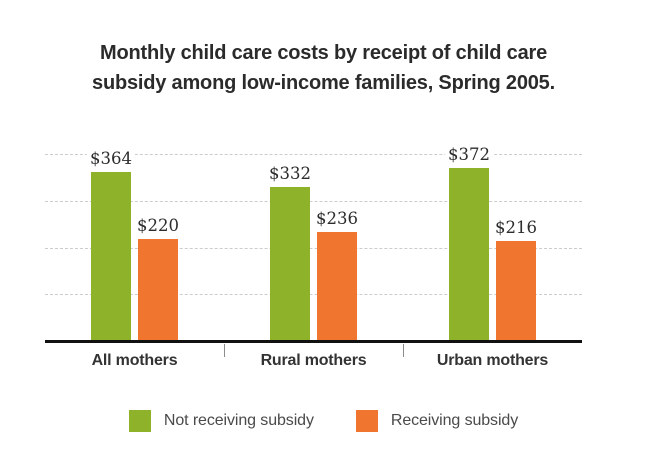 The image size is (647, 466). What do you see at coordinates (366, 421) in the screenshot?
I see `legend-swatch-receiving-subsidy` at bounding box center [366, 421].